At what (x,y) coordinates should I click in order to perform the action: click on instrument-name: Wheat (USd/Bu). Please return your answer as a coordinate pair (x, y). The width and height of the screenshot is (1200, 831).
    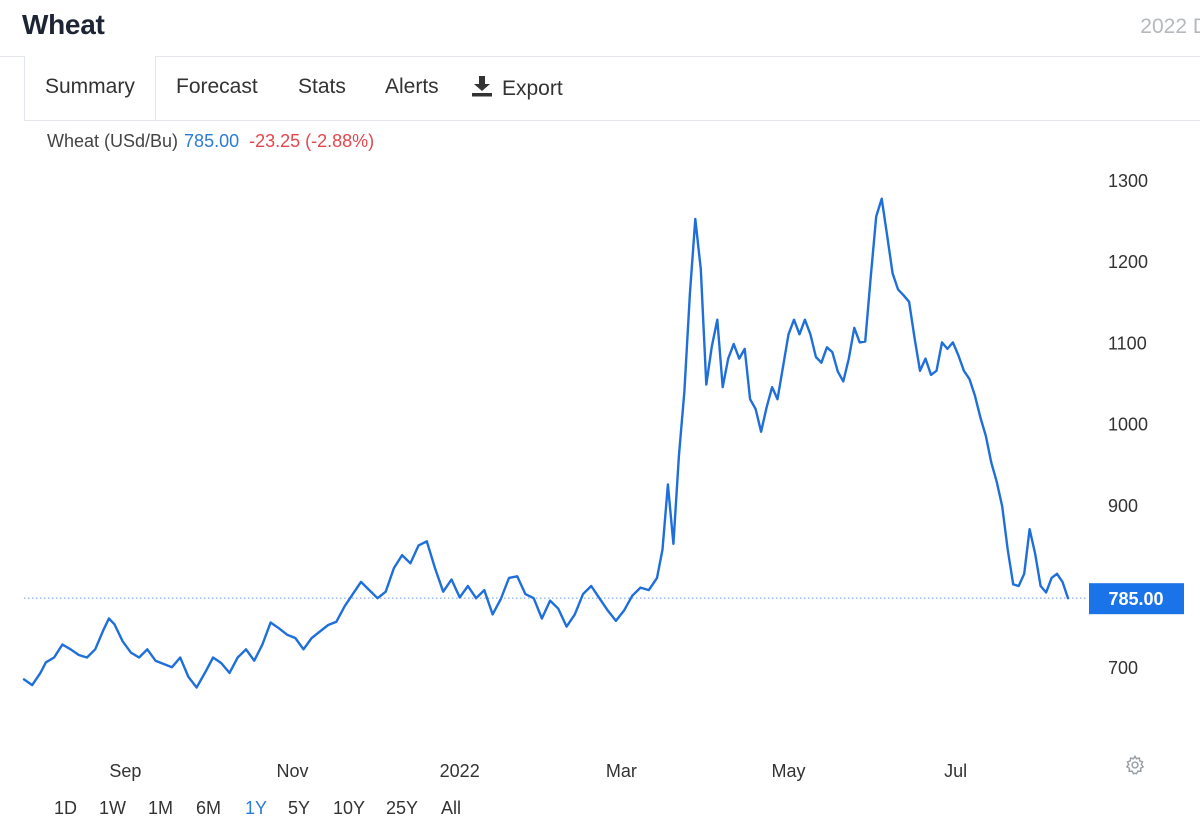
    Looking at the image, I should click on (113, 141).